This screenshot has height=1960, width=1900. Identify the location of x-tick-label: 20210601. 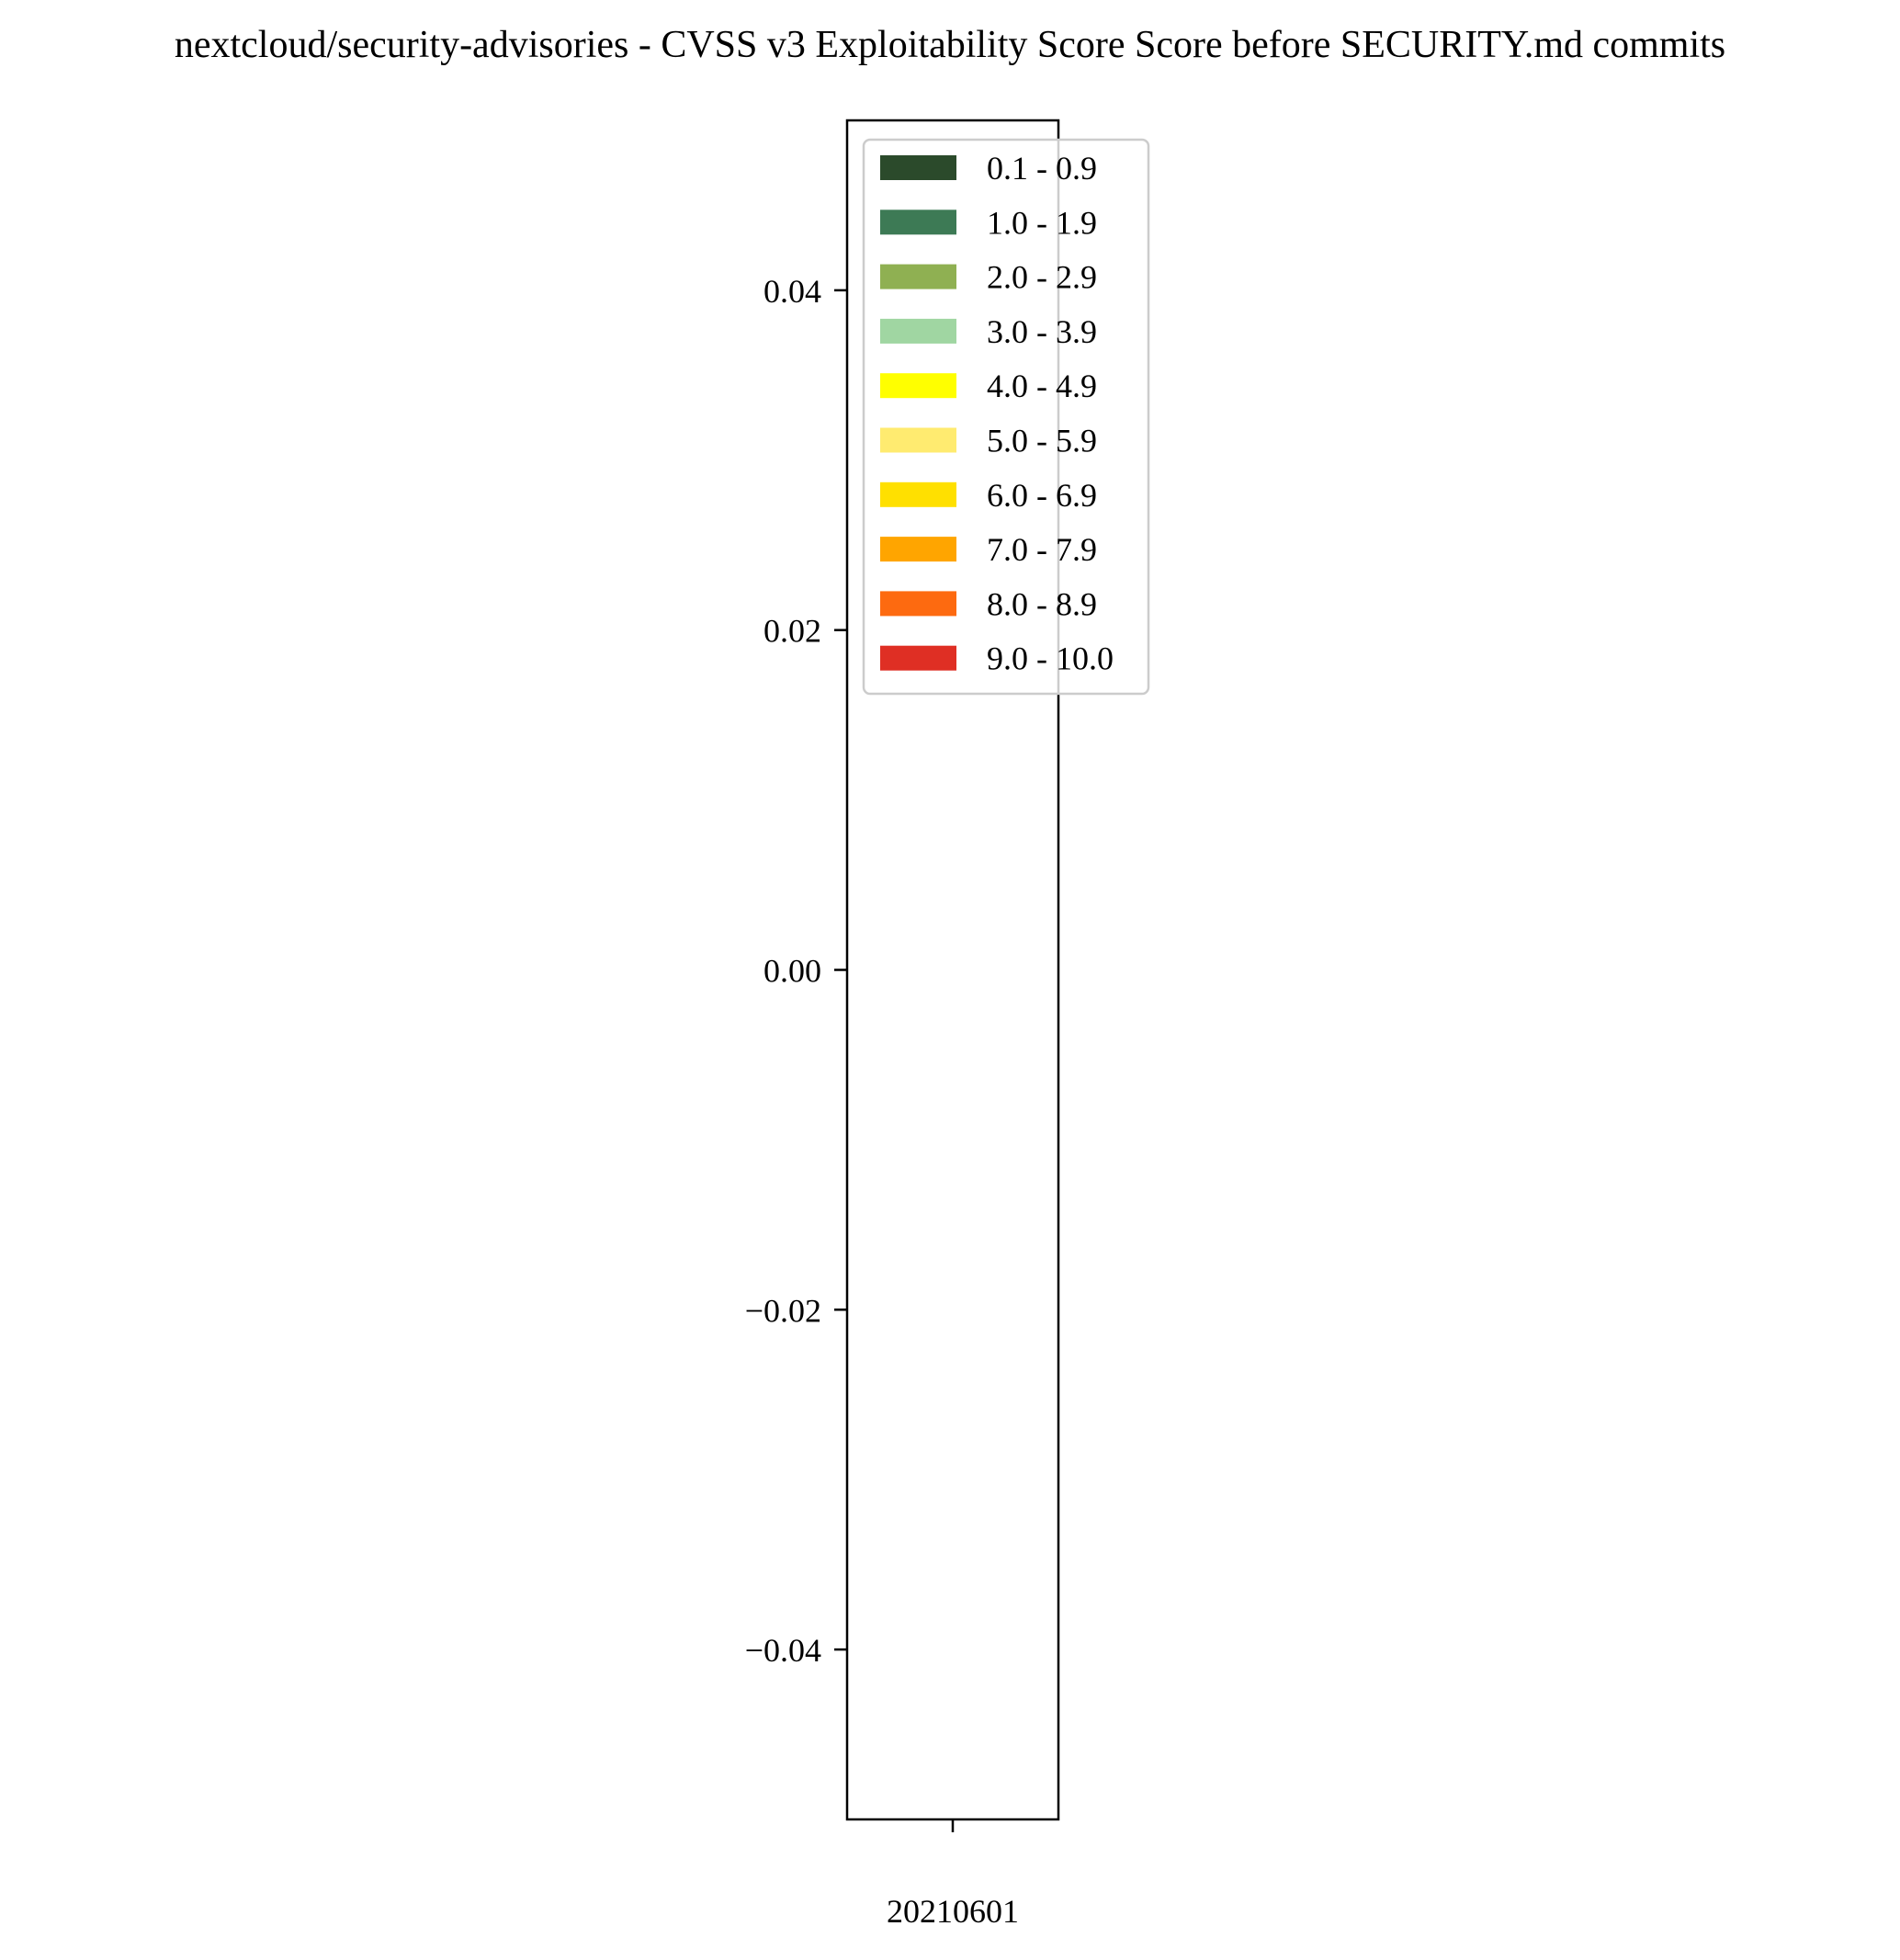
(953, 1911).